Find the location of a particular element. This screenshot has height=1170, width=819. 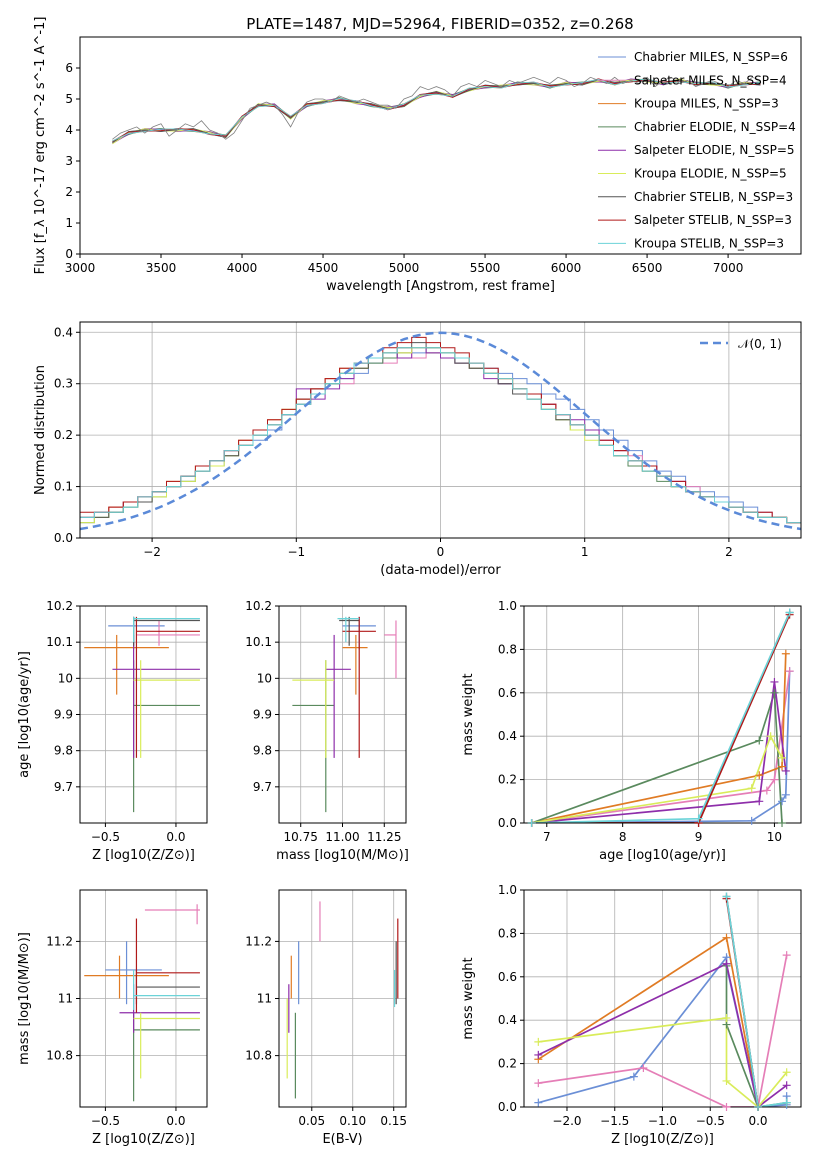

legend-entry: Chabrier ELODIE, N_SSP=4 is located at coordinates (715, 127).